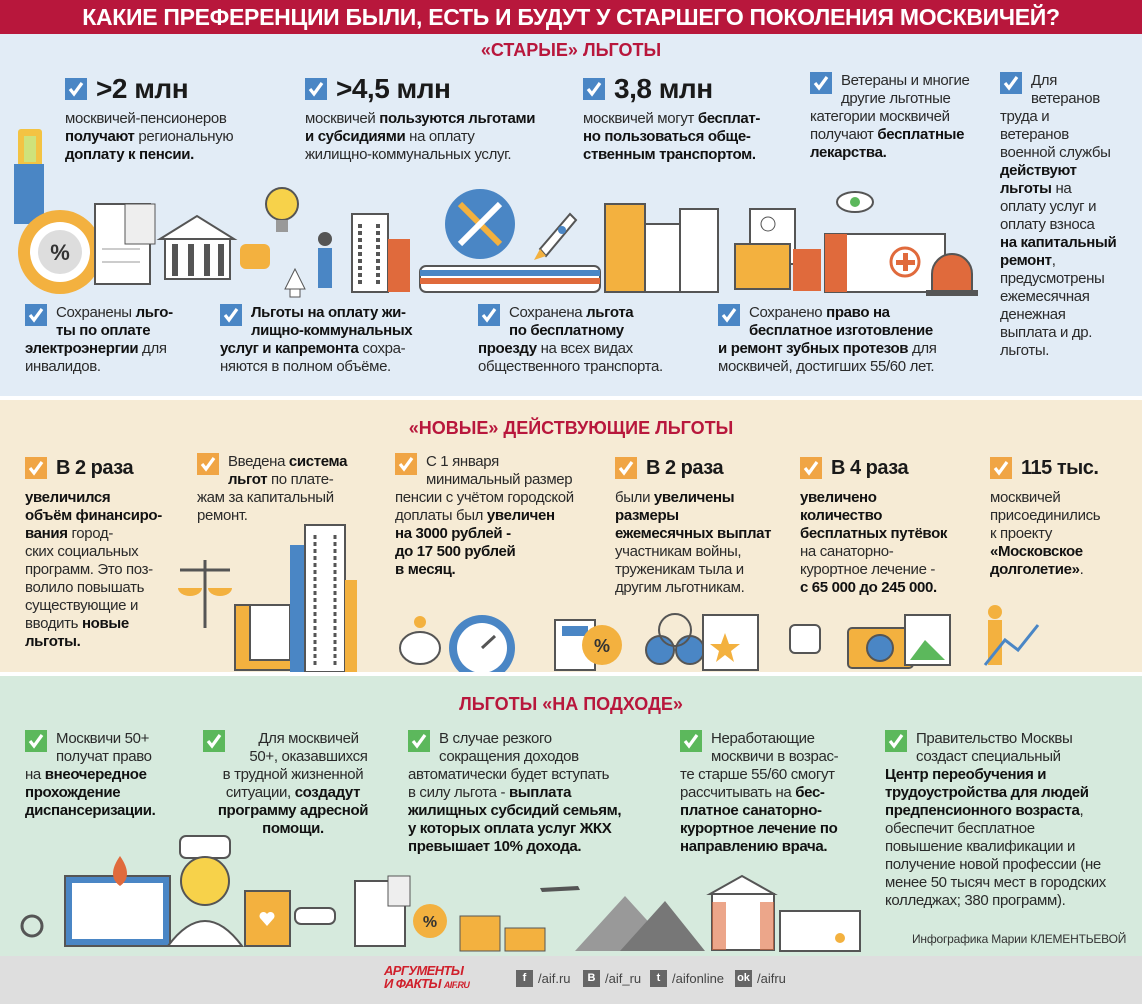 The width and height of the screenshot is (1142, 1004). Describe the element at coordinates (342, 118) in the screenshot. I see `benefit-text: москвичей` at that location.